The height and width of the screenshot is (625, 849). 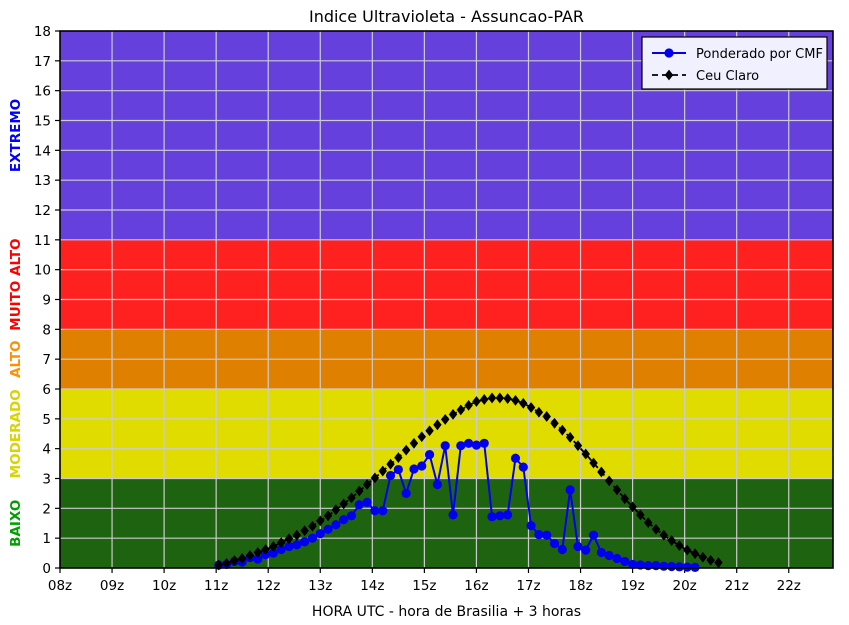 I want to click on chart-title: Indice Ultravioleta - Assuncao-PAR, so click(x=446, y=16).